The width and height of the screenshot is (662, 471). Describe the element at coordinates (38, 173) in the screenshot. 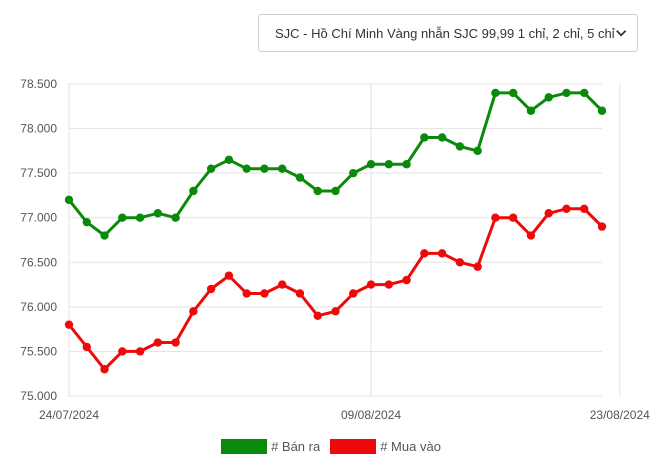

I see `y-tick-label: 77.500` at that location.